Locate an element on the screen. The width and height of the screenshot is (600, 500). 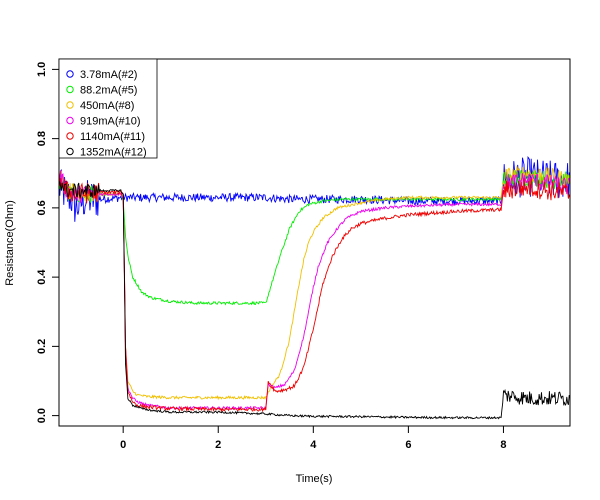
y-tick-label: 0.4 is located at coordinates (42, 277).